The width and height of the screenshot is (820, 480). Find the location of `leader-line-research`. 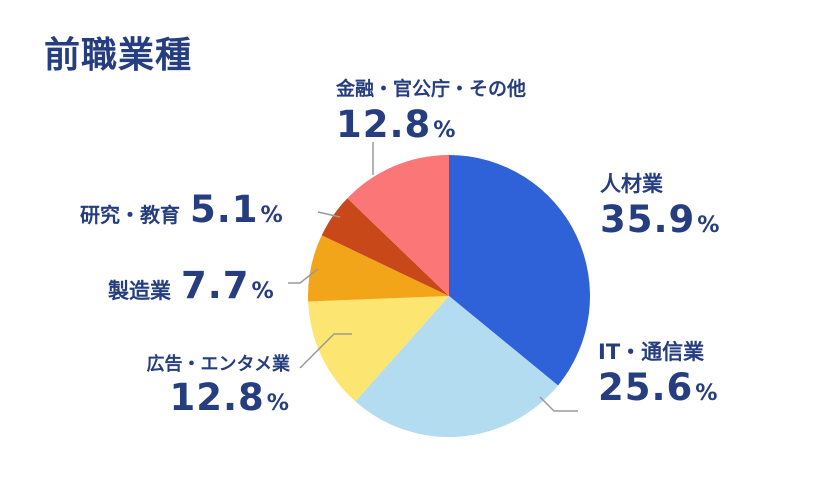

leader-line-research is located at coordinates (329, 214).